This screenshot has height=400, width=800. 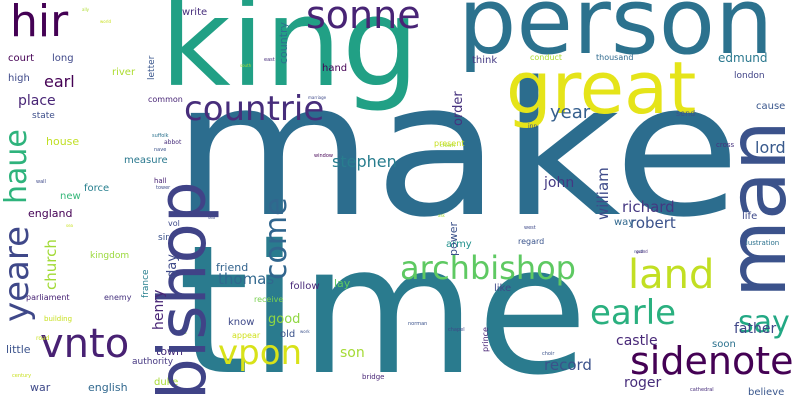 I want to click on word-richard: richard, so click(x=648, y=207).